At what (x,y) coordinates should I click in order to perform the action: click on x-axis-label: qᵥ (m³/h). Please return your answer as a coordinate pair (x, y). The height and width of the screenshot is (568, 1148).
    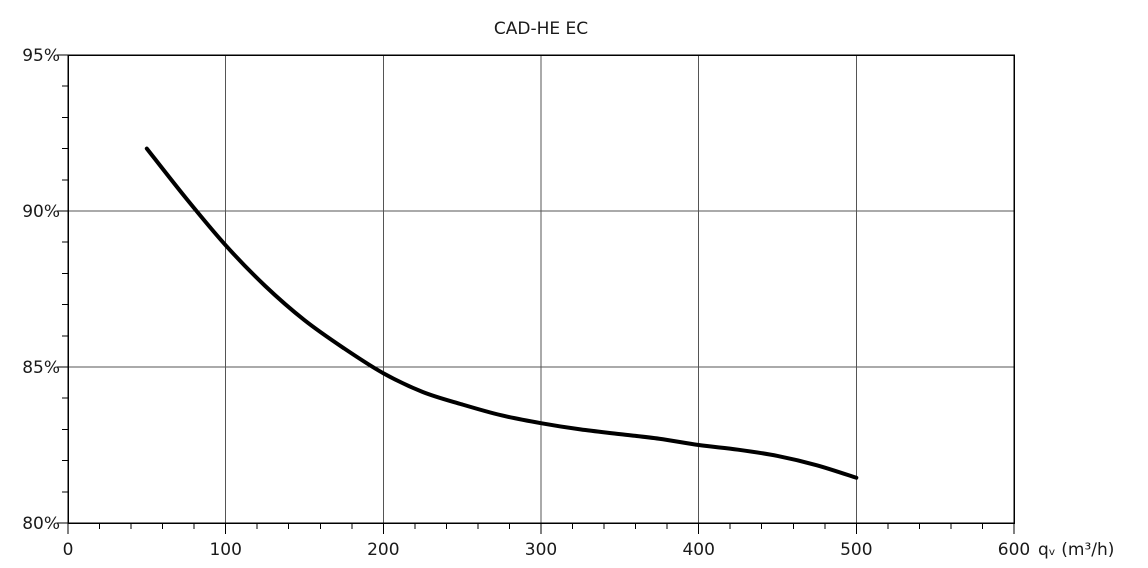
    Looking at the image, I should click on (1076, 550).